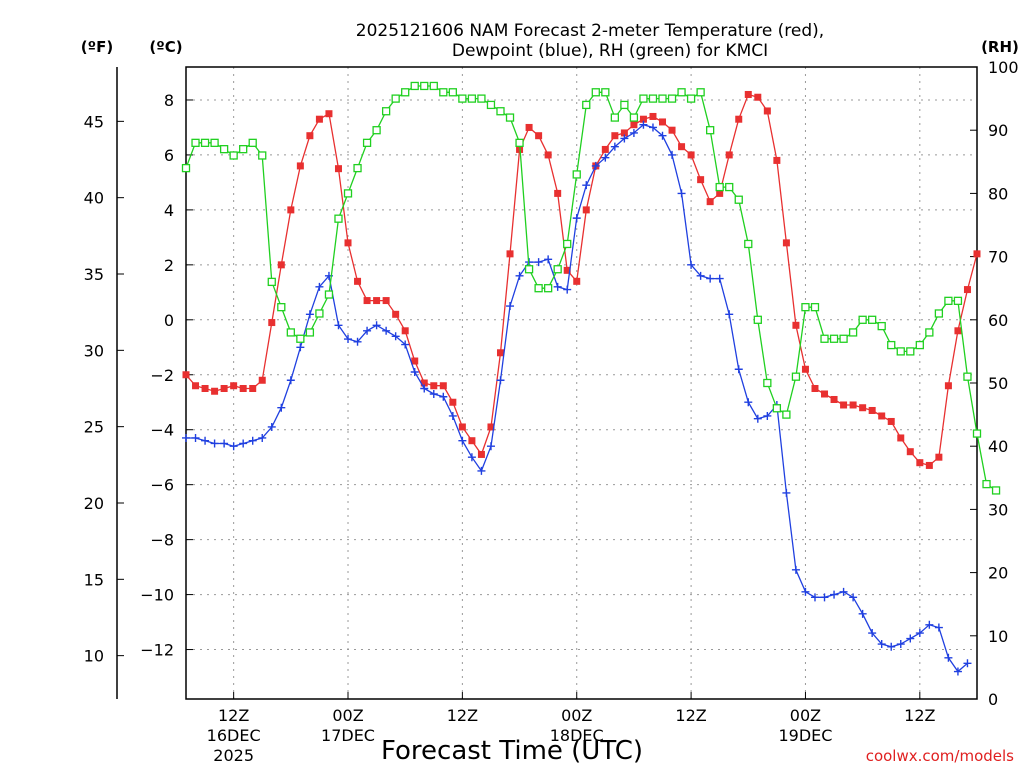 The height and width of the screenshot is (768, 1024). What do you see at coordinates (94, 579) in the screenshot?
I see `fahrenheit-tick-label: 15` at bounding box center [94, 579].